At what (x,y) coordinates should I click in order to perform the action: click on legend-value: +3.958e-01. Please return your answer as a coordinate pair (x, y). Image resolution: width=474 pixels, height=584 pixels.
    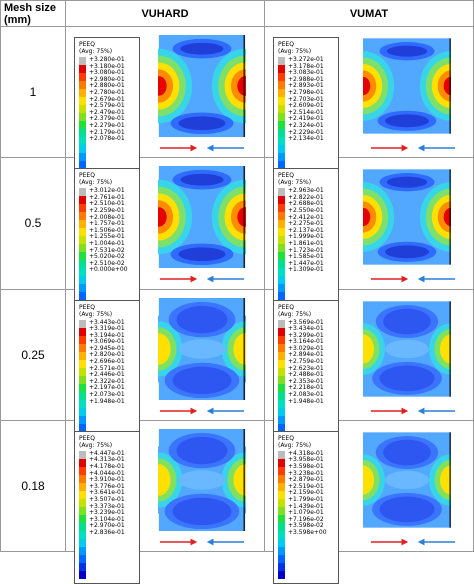
    Looking at the image, I should click on (306, 460).